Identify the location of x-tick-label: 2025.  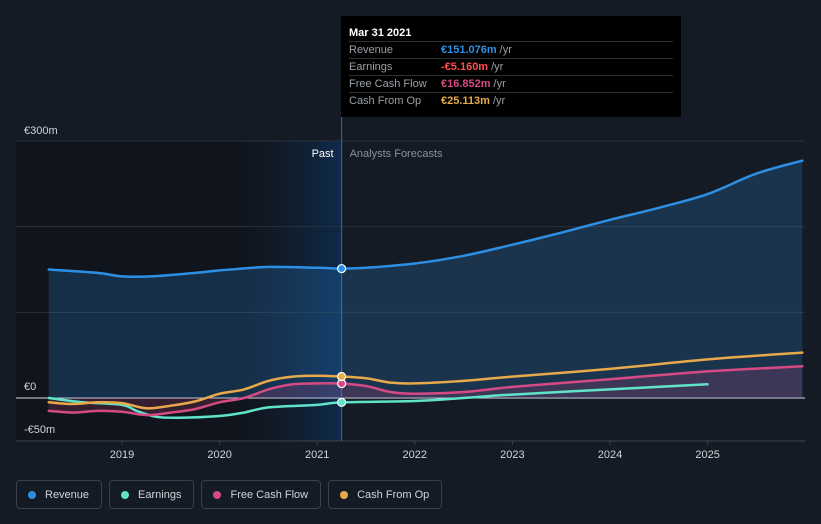
(707, 455).